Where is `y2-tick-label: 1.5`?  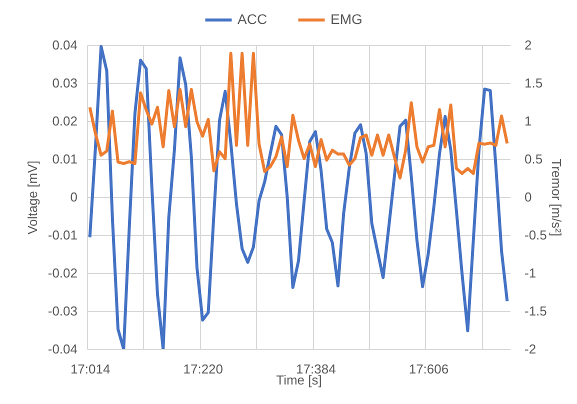 y2-tick-label: 1.5 is located at coordinates (533, 83).